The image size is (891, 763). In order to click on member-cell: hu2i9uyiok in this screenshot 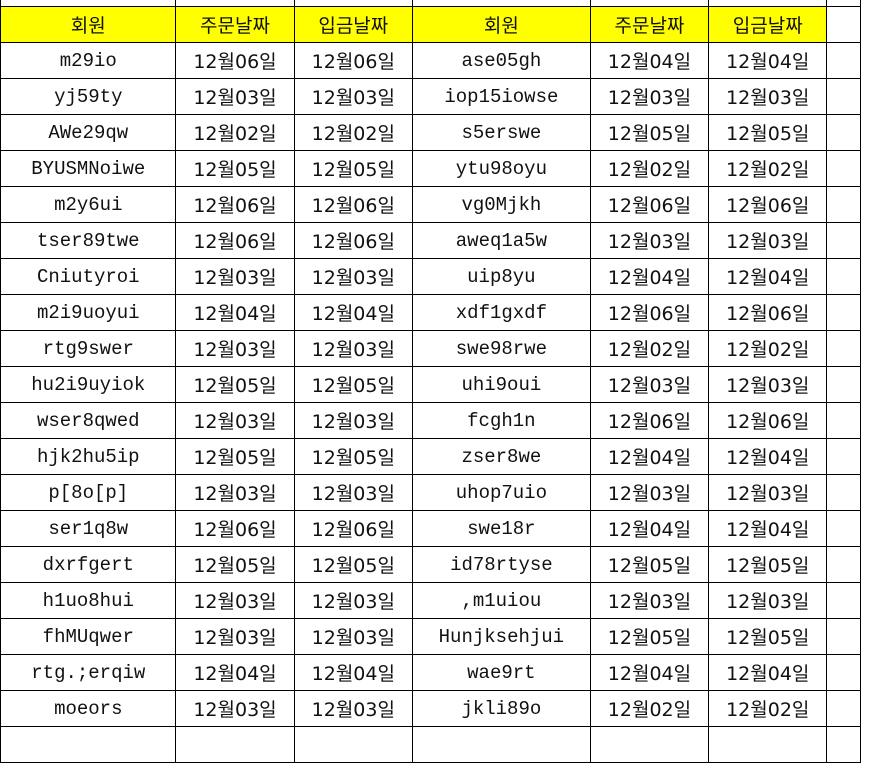, I will do `click(88, 384)`.